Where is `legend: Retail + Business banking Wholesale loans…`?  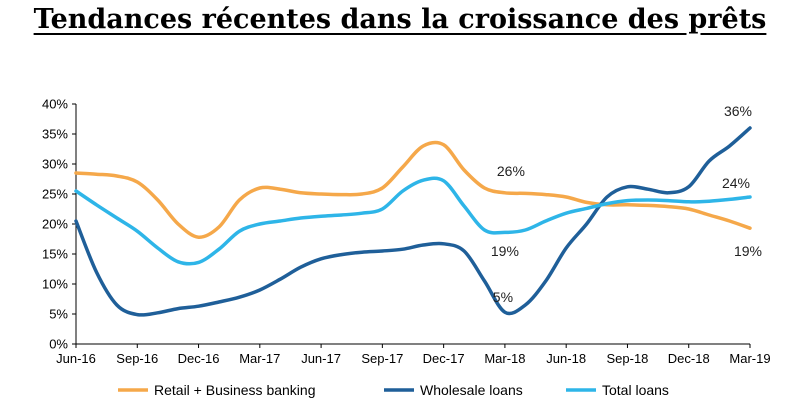 legend: Retail + Business banking Wholesale loans… is located at coordinates (393, 390).